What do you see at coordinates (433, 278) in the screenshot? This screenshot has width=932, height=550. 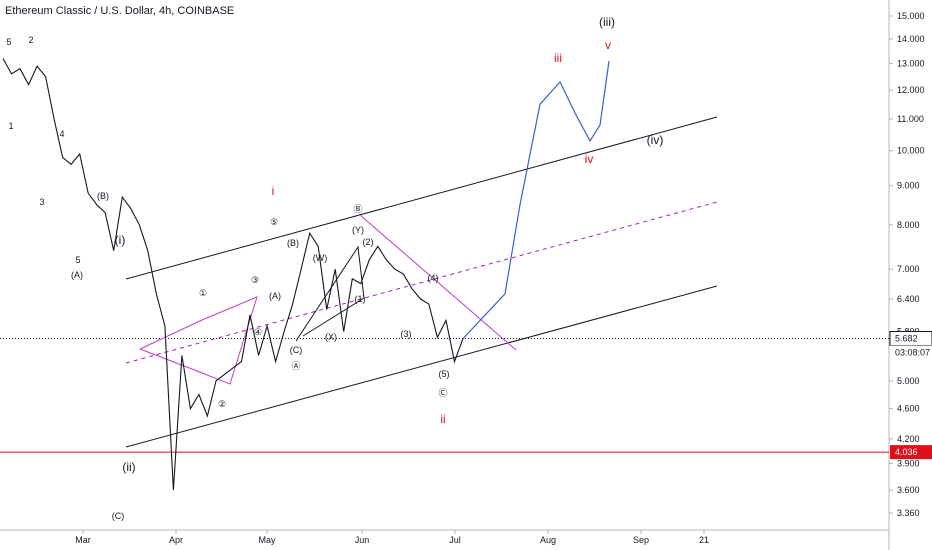 I see `wave-label: (4)` at bounding box center [433, 278].